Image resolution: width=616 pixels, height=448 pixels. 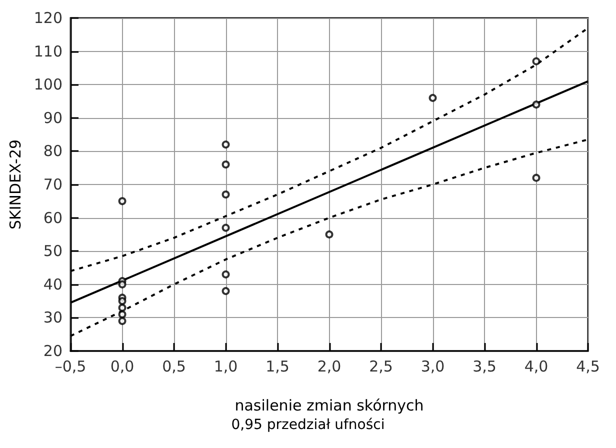 What do you see at coordinates (53, 284) in the screenshot?
I see `y-tick-label: 40` at bounding box center [53, 284].